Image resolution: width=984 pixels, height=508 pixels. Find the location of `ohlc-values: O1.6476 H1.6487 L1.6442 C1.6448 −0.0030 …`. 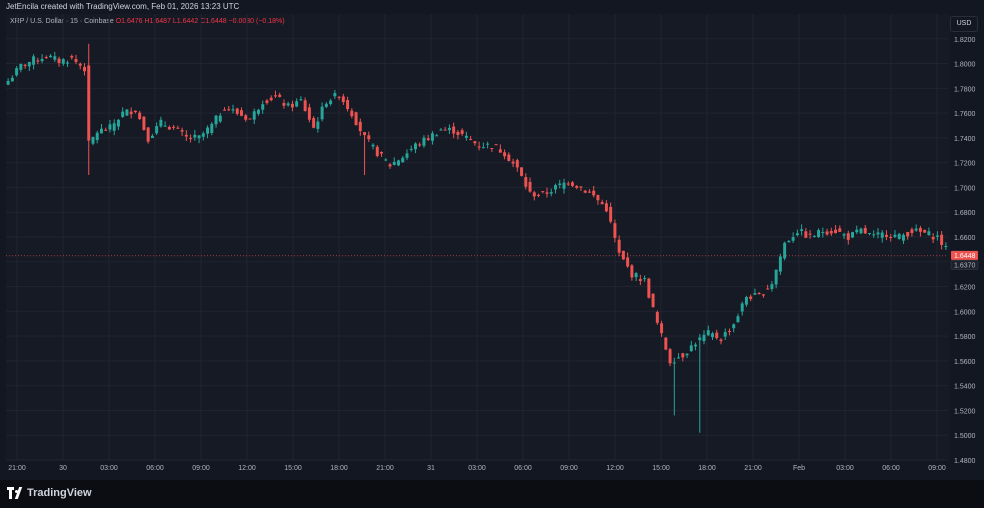

ohlc-values: O1.6476 H1.6487 L1.6442 C1.6448 −0.0030 … is located at coordinates (200, 21).